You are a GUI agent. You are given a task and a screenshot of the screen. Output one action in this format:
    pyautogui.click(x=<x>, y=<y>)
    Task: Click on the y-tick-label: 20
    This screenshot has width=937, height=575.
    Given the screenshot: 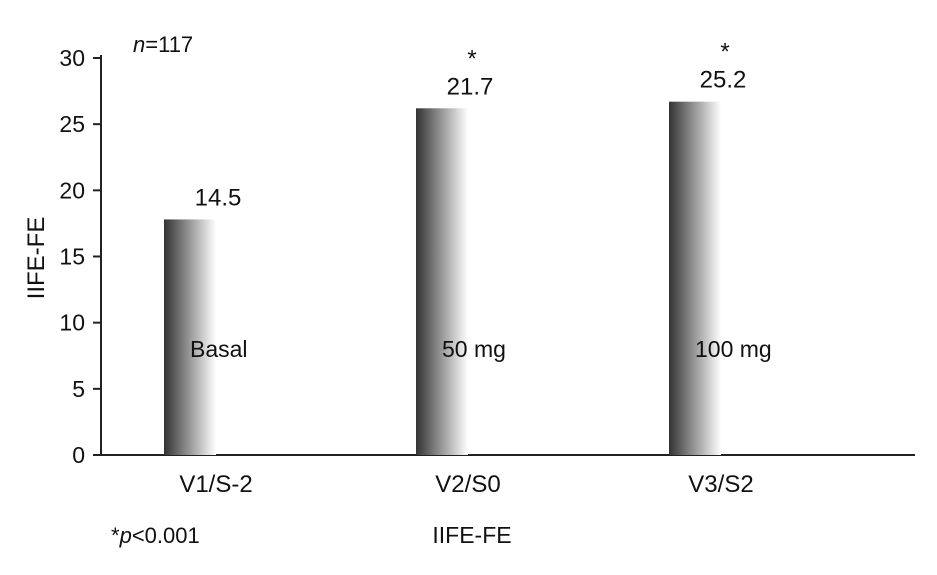 What is the action you would take?
    pyautogui.click(x=72, y=190)
    